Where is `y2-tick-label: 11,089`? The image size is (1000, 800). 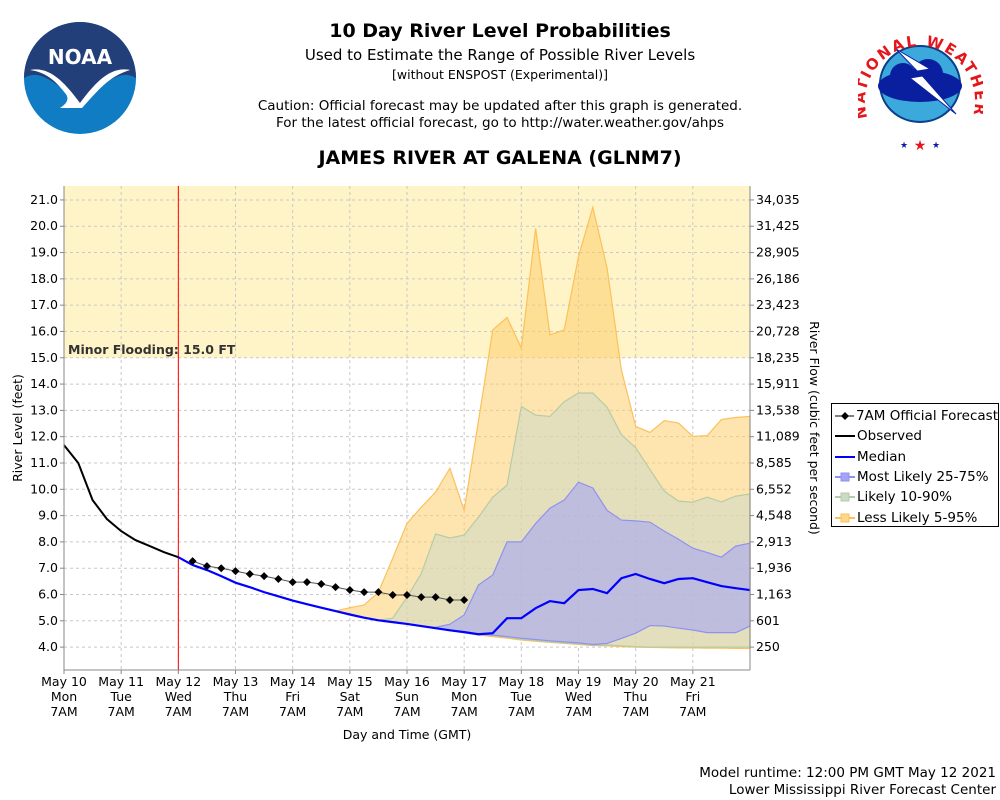 y2-tick-label: 11,089 is located at coordinates (778, 436).